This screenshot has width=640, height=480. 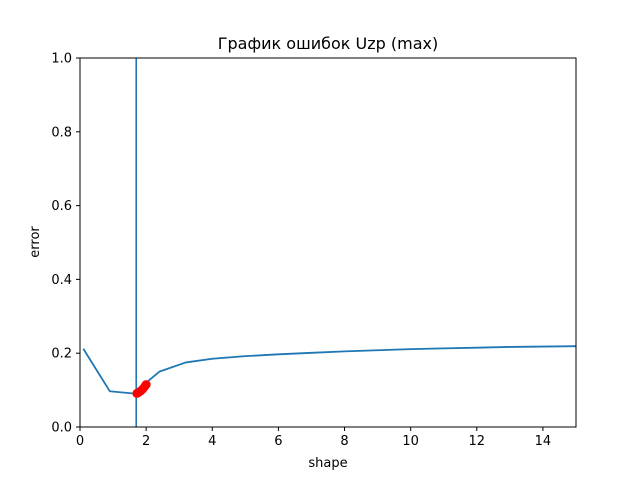 What do you see at coordinates (80, 441) in the screenshot?
I see `x-tick-label: 0` at bounding box center [80, 441].